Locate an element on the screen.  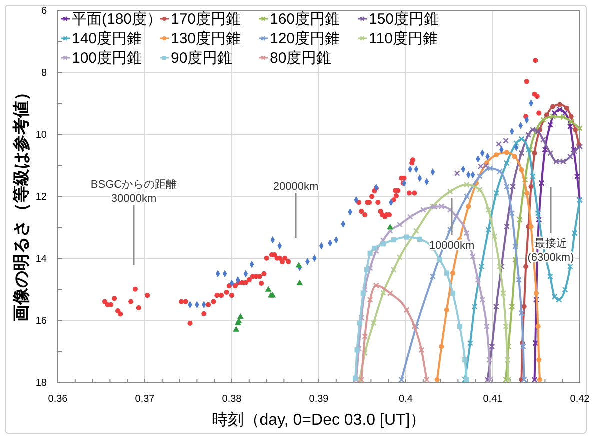
annotation: BSGCからの距離 30000km is located at coordinates (134, 192).